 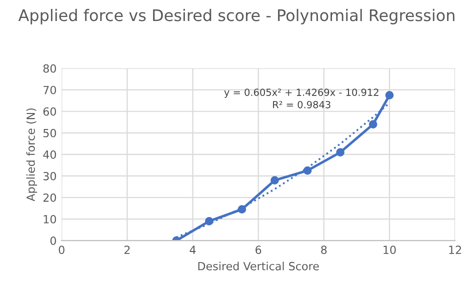 What do you see at coordinates (49, 111) in the screenshot?
I see `y-tick-label: 60` at bounding box center [49, 111].